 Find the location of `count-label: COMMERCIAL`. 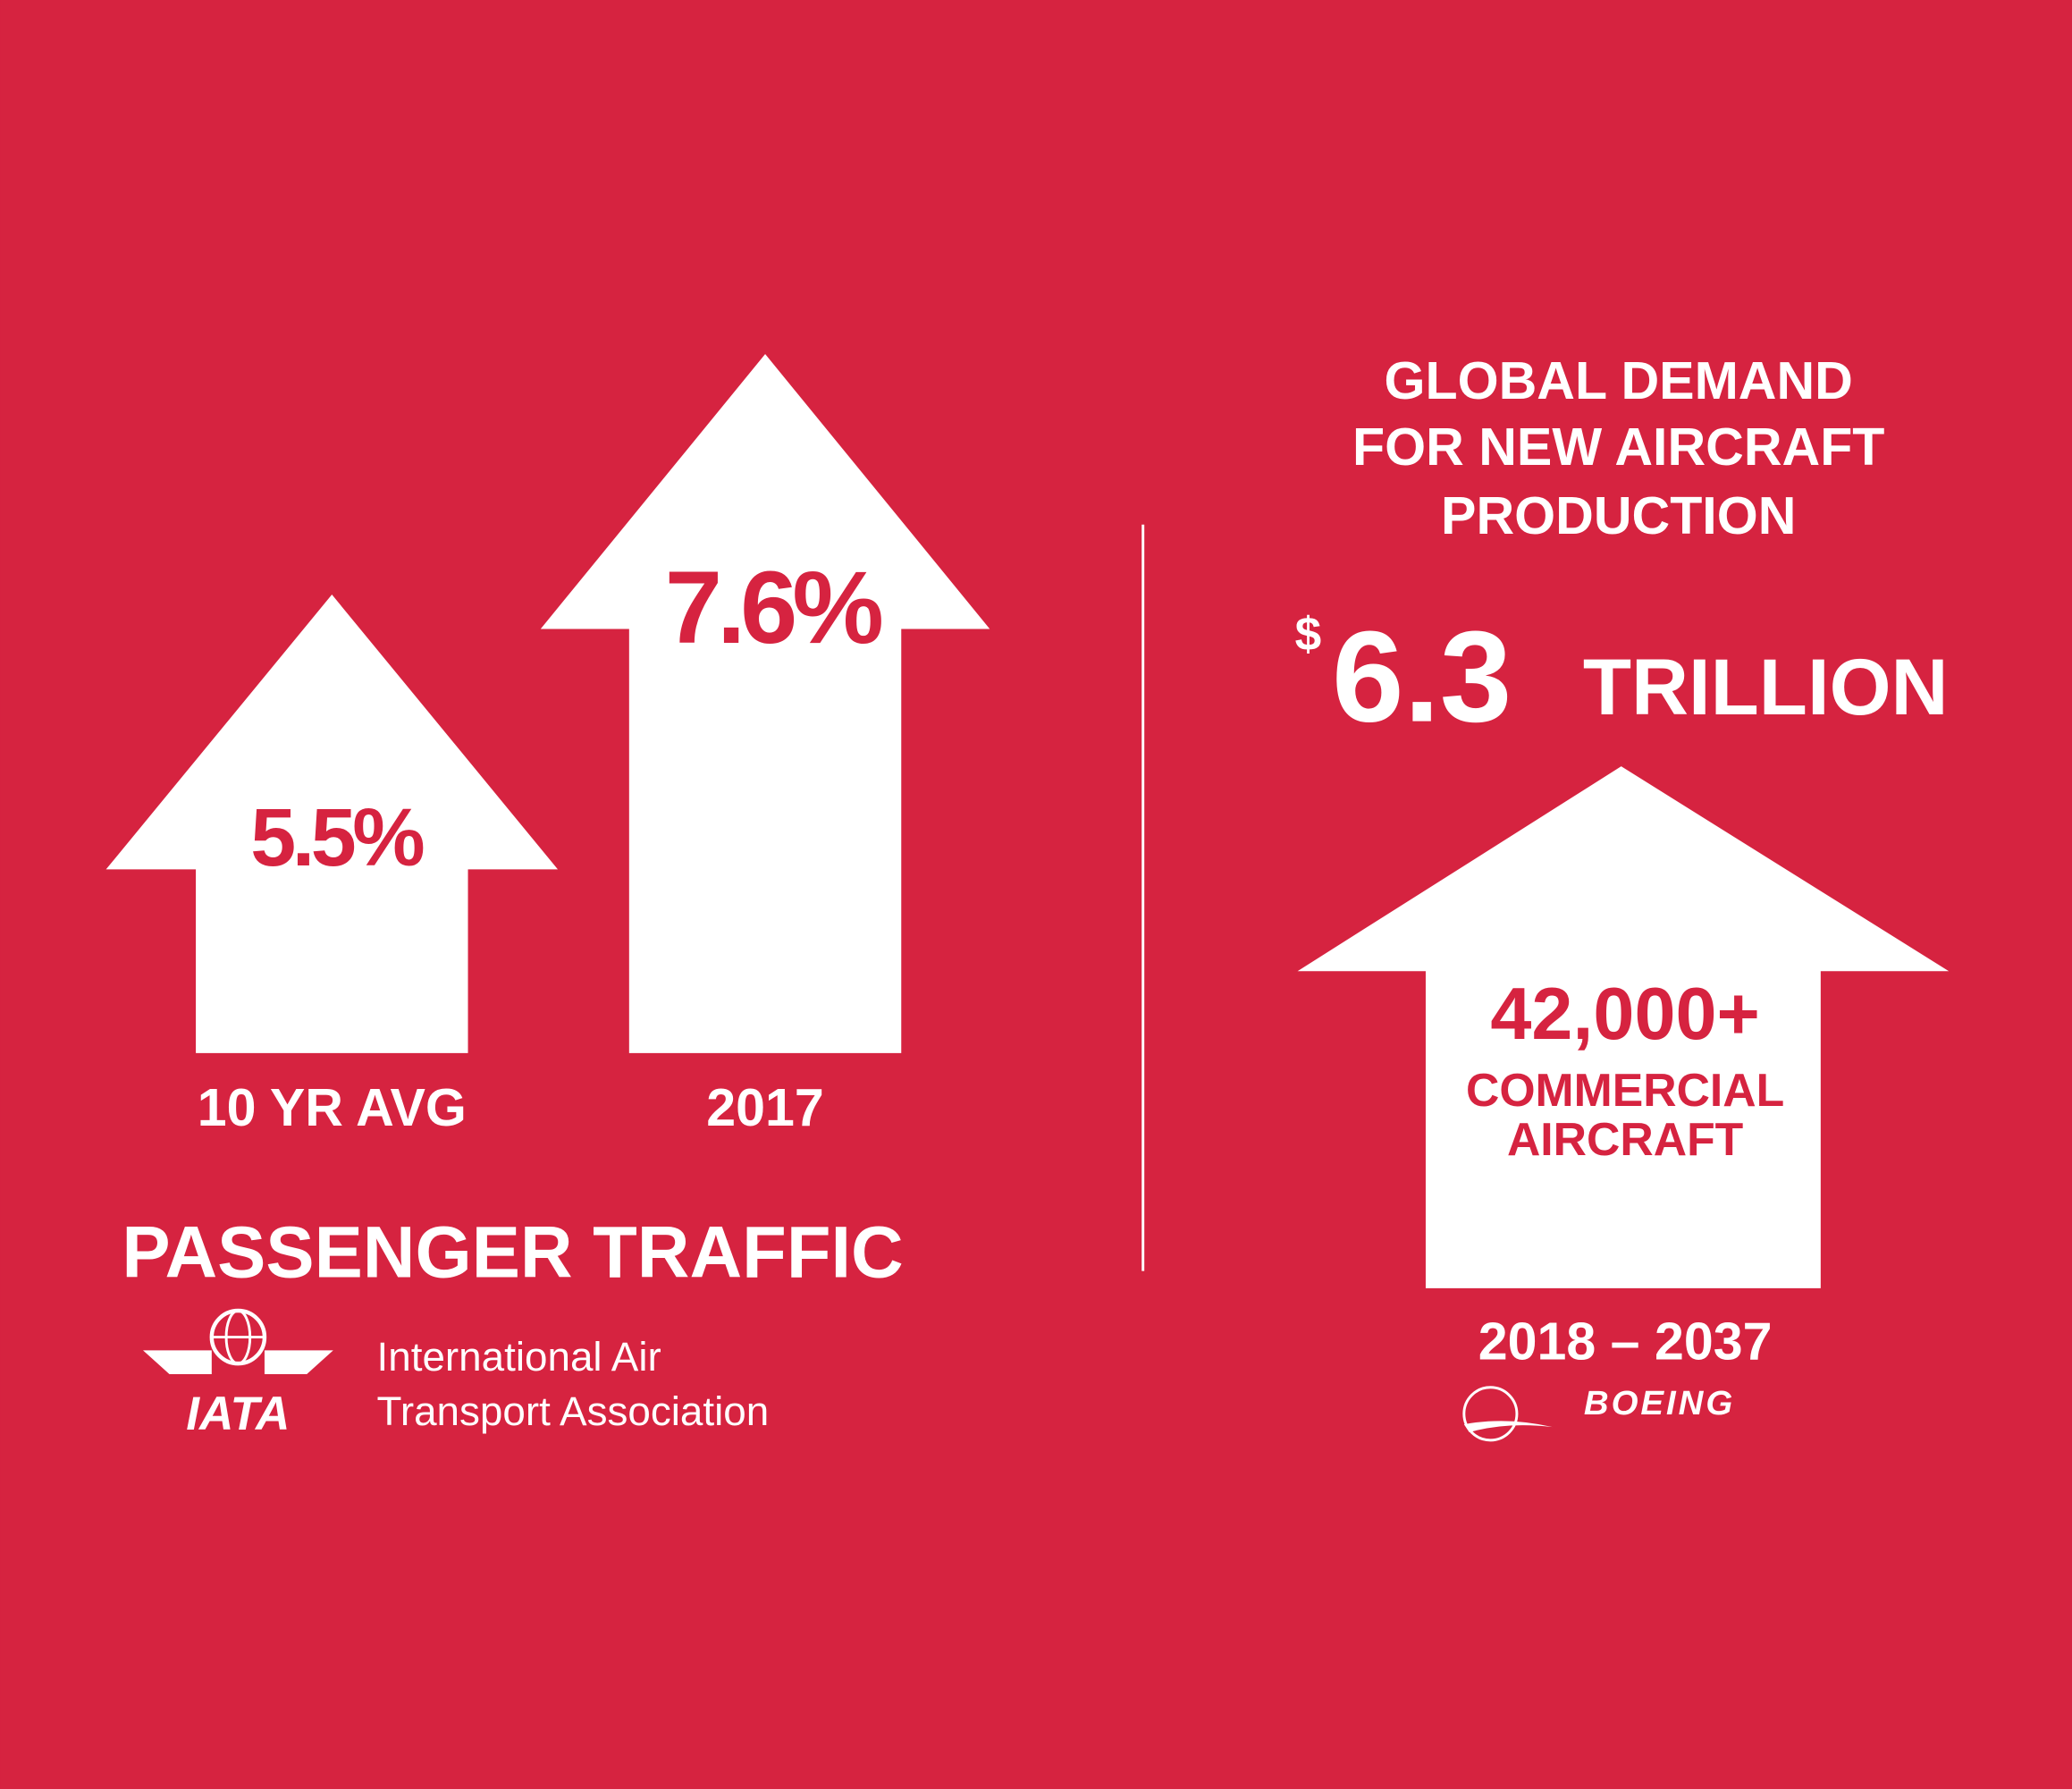

count-label: COMMERCIAL is located at coordinates (1625, 1090).